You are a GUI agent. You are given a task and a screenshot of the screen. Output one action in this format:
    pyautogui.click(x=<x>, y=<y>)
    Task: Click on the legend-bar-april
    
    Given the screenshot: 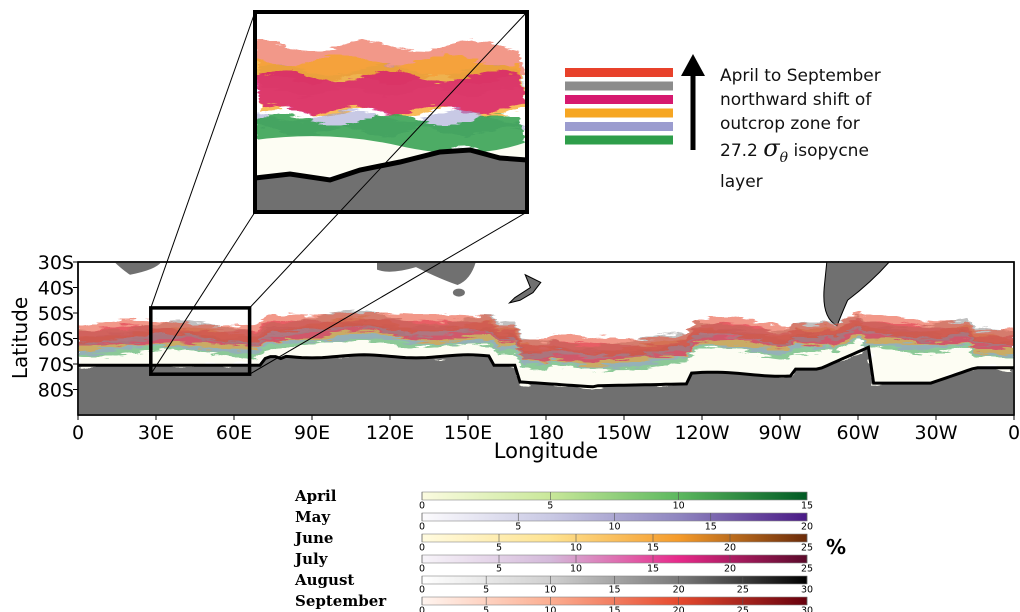 What is the action you would take?
    pyautogui.click(x=619, y=140)
    